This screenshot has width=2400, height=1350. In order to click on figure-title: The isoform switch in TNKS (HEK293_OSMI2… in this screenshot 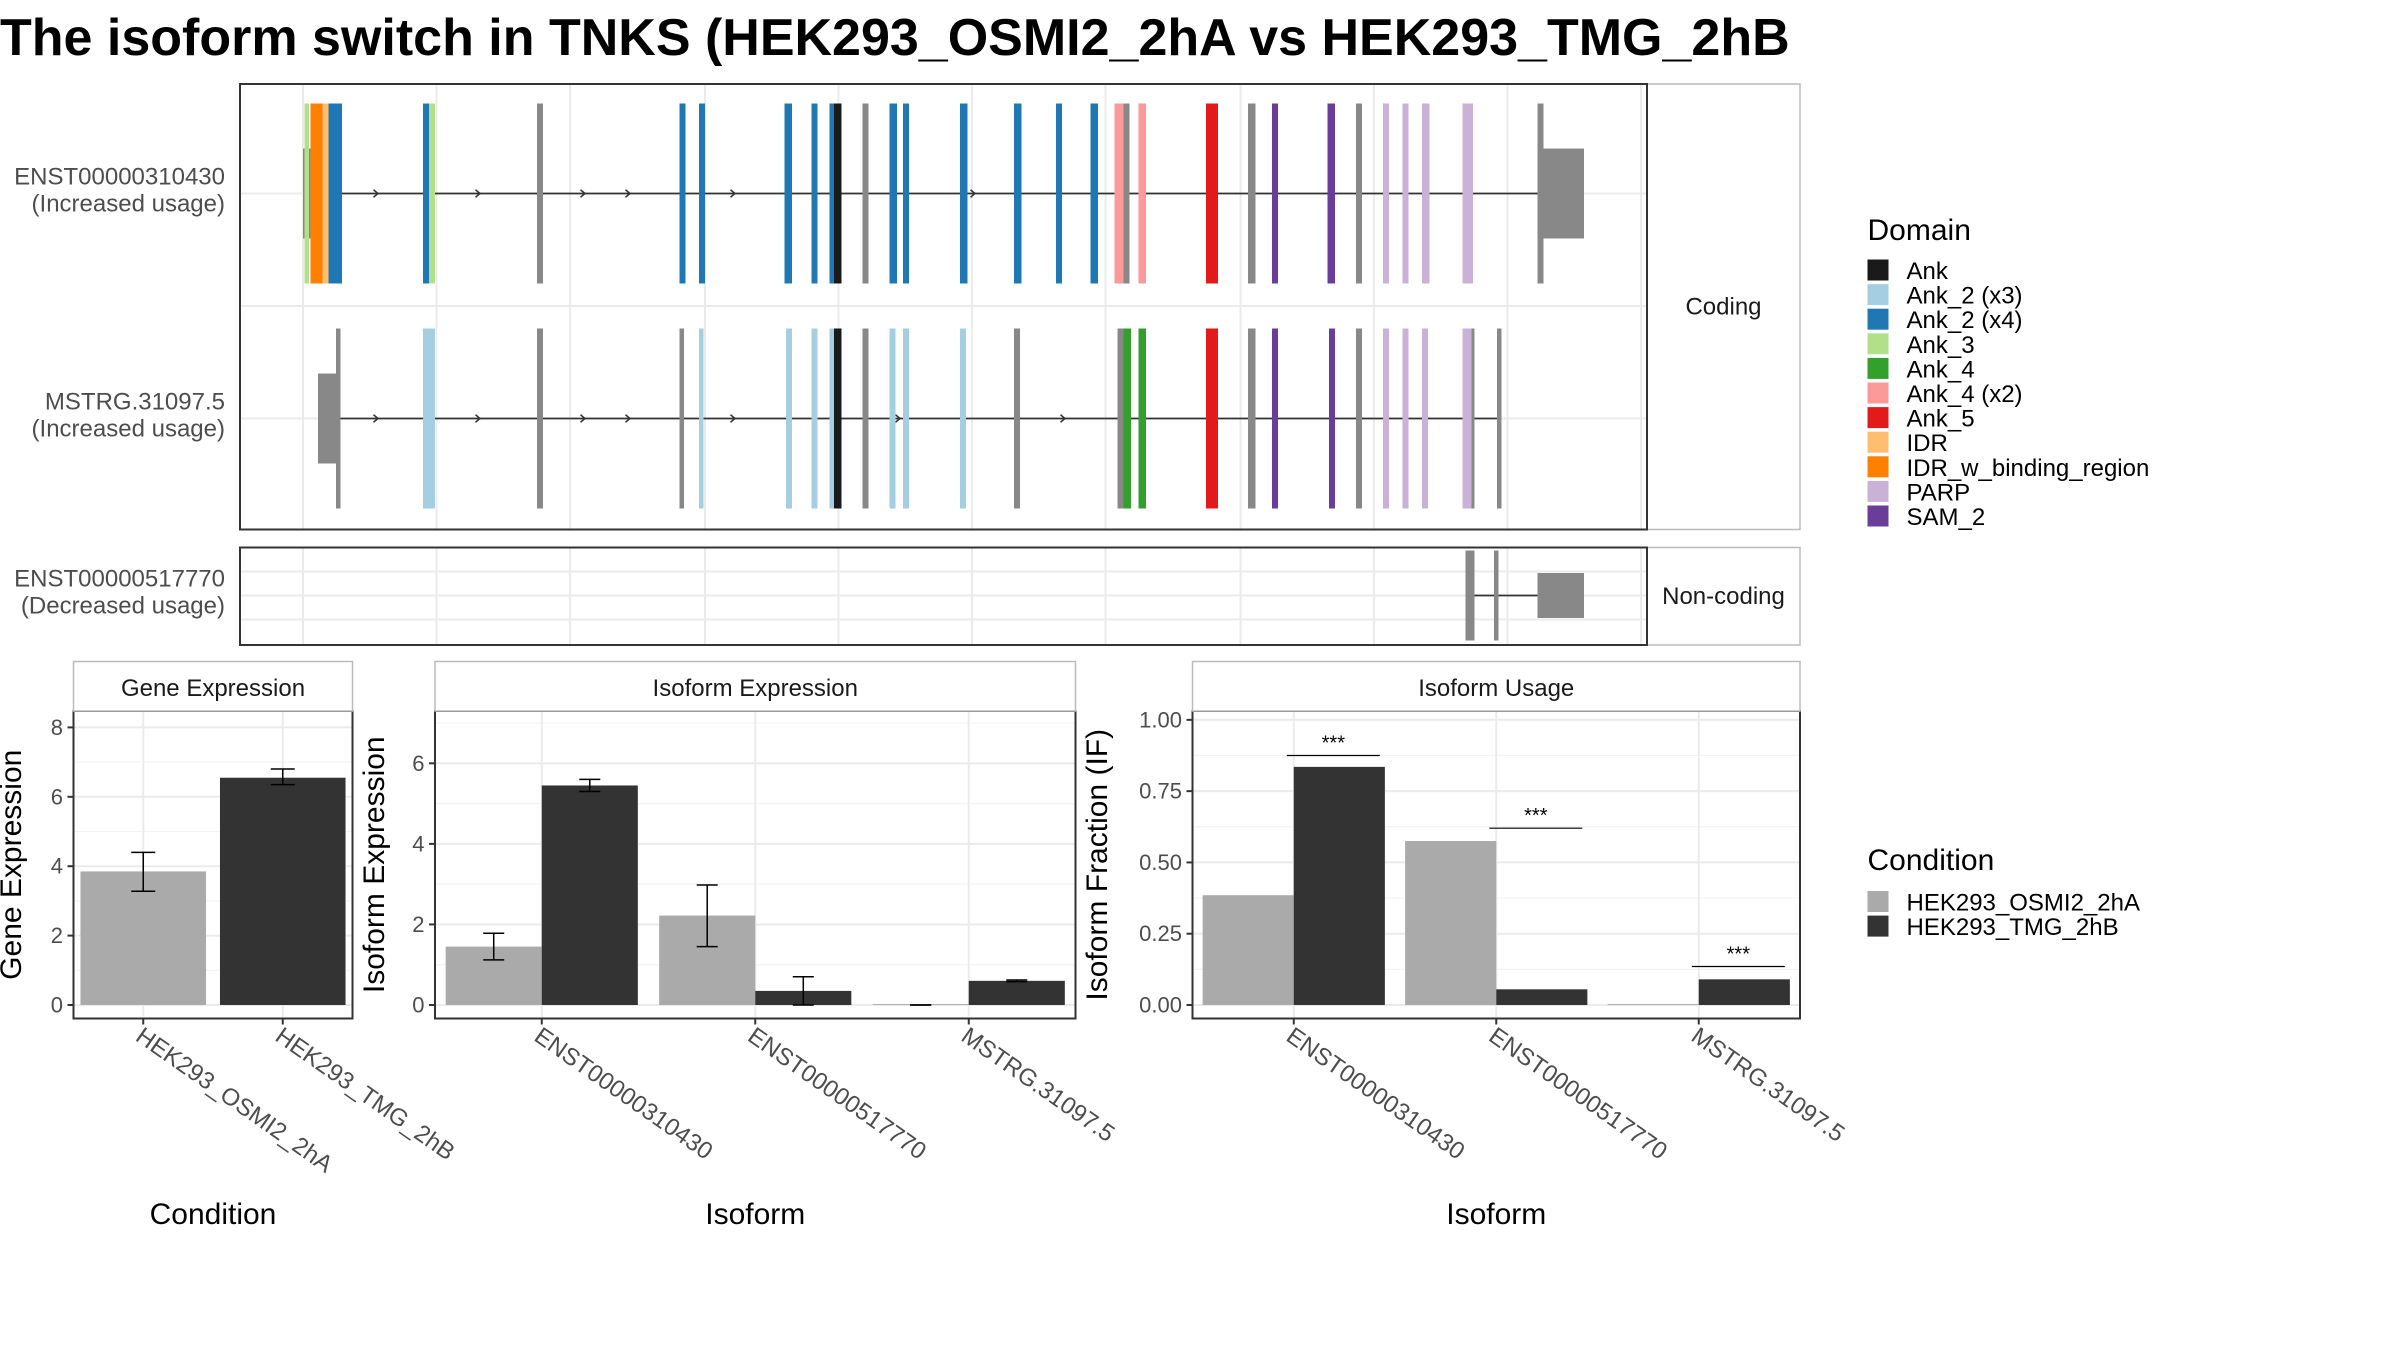, I will do `click(895, 38)`.